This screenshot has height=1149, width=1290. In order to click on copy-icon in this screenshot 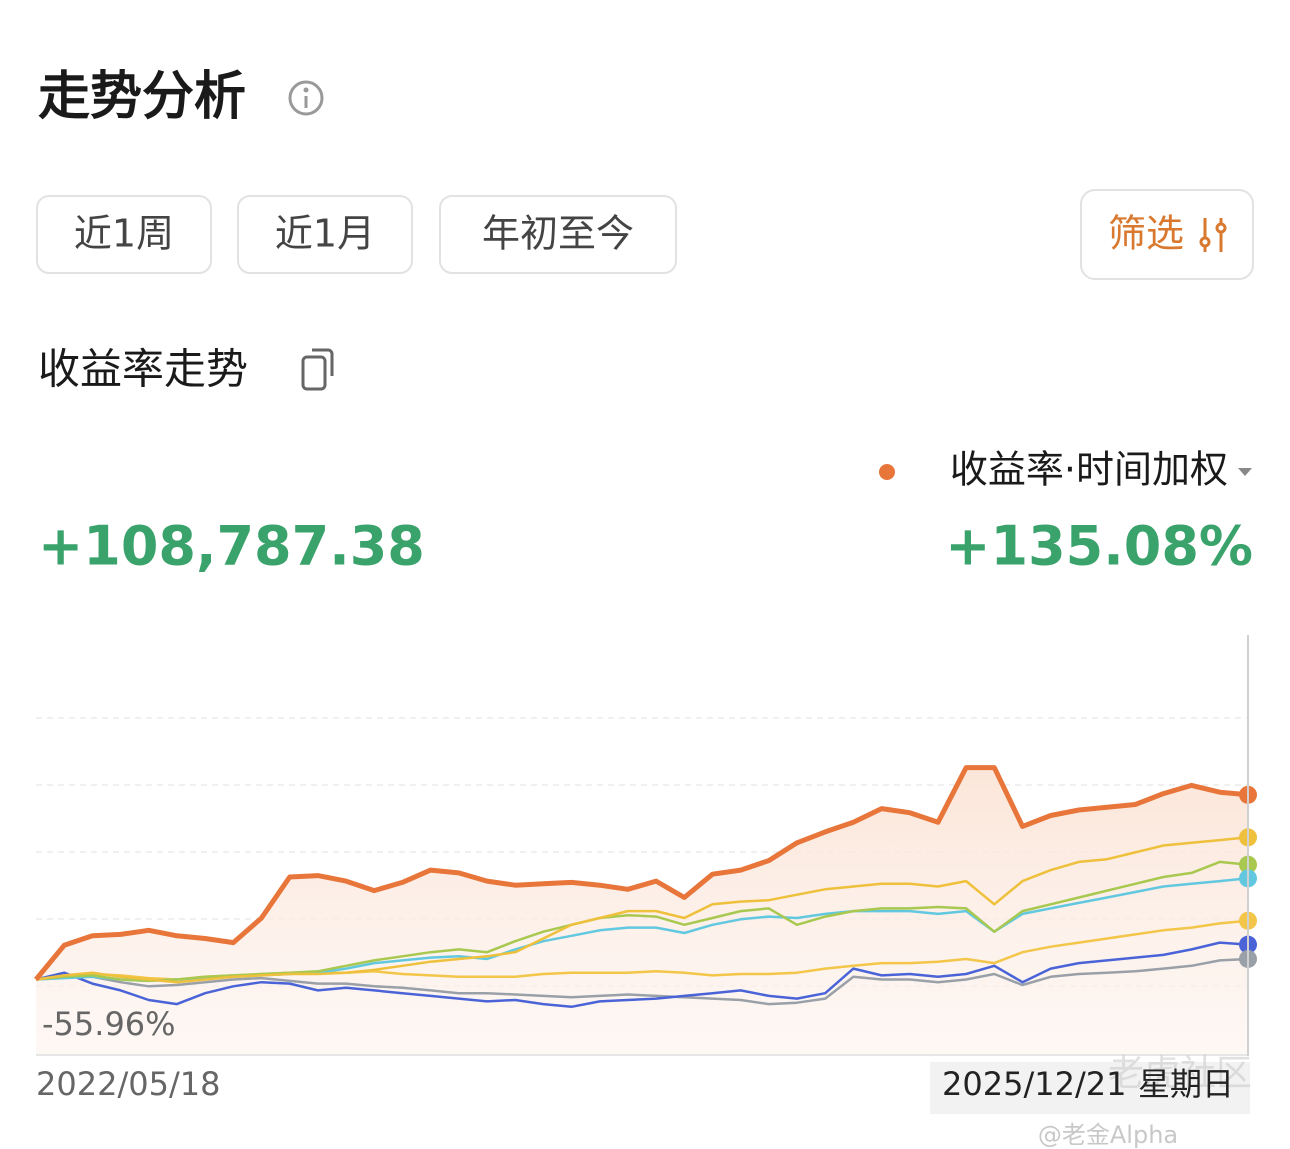, I will do `click(317, 369)`.